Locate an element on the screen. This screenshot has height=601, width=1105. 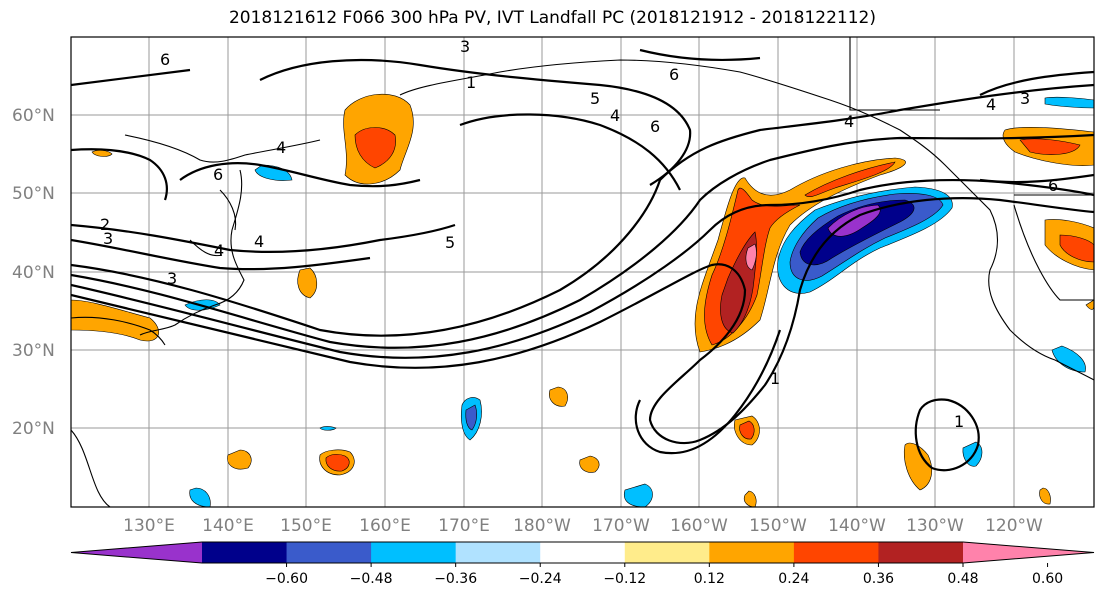
lon-label: 120°W is located at coordinates (1014, 526).